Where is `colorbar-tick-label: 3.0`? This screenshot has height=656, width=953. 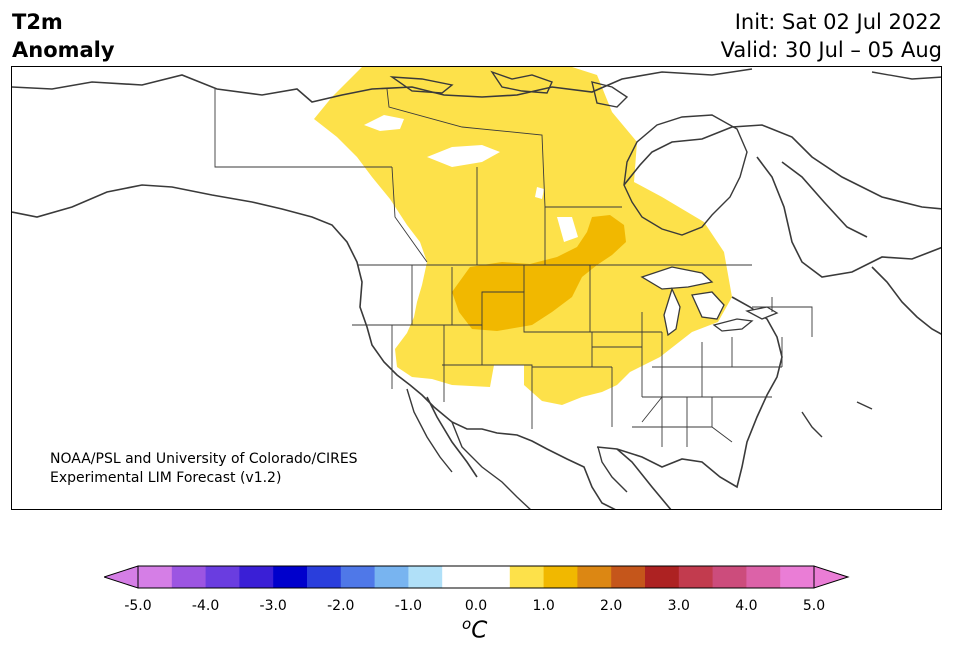
colorbar-tick-label: 3.0 is located at coordinates (678, 606).